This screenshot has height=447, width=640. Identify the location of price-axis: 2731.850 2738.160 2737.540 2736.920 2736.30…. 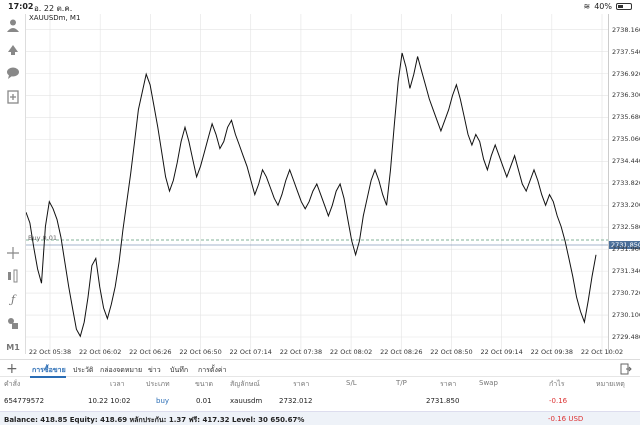
(624, 184).